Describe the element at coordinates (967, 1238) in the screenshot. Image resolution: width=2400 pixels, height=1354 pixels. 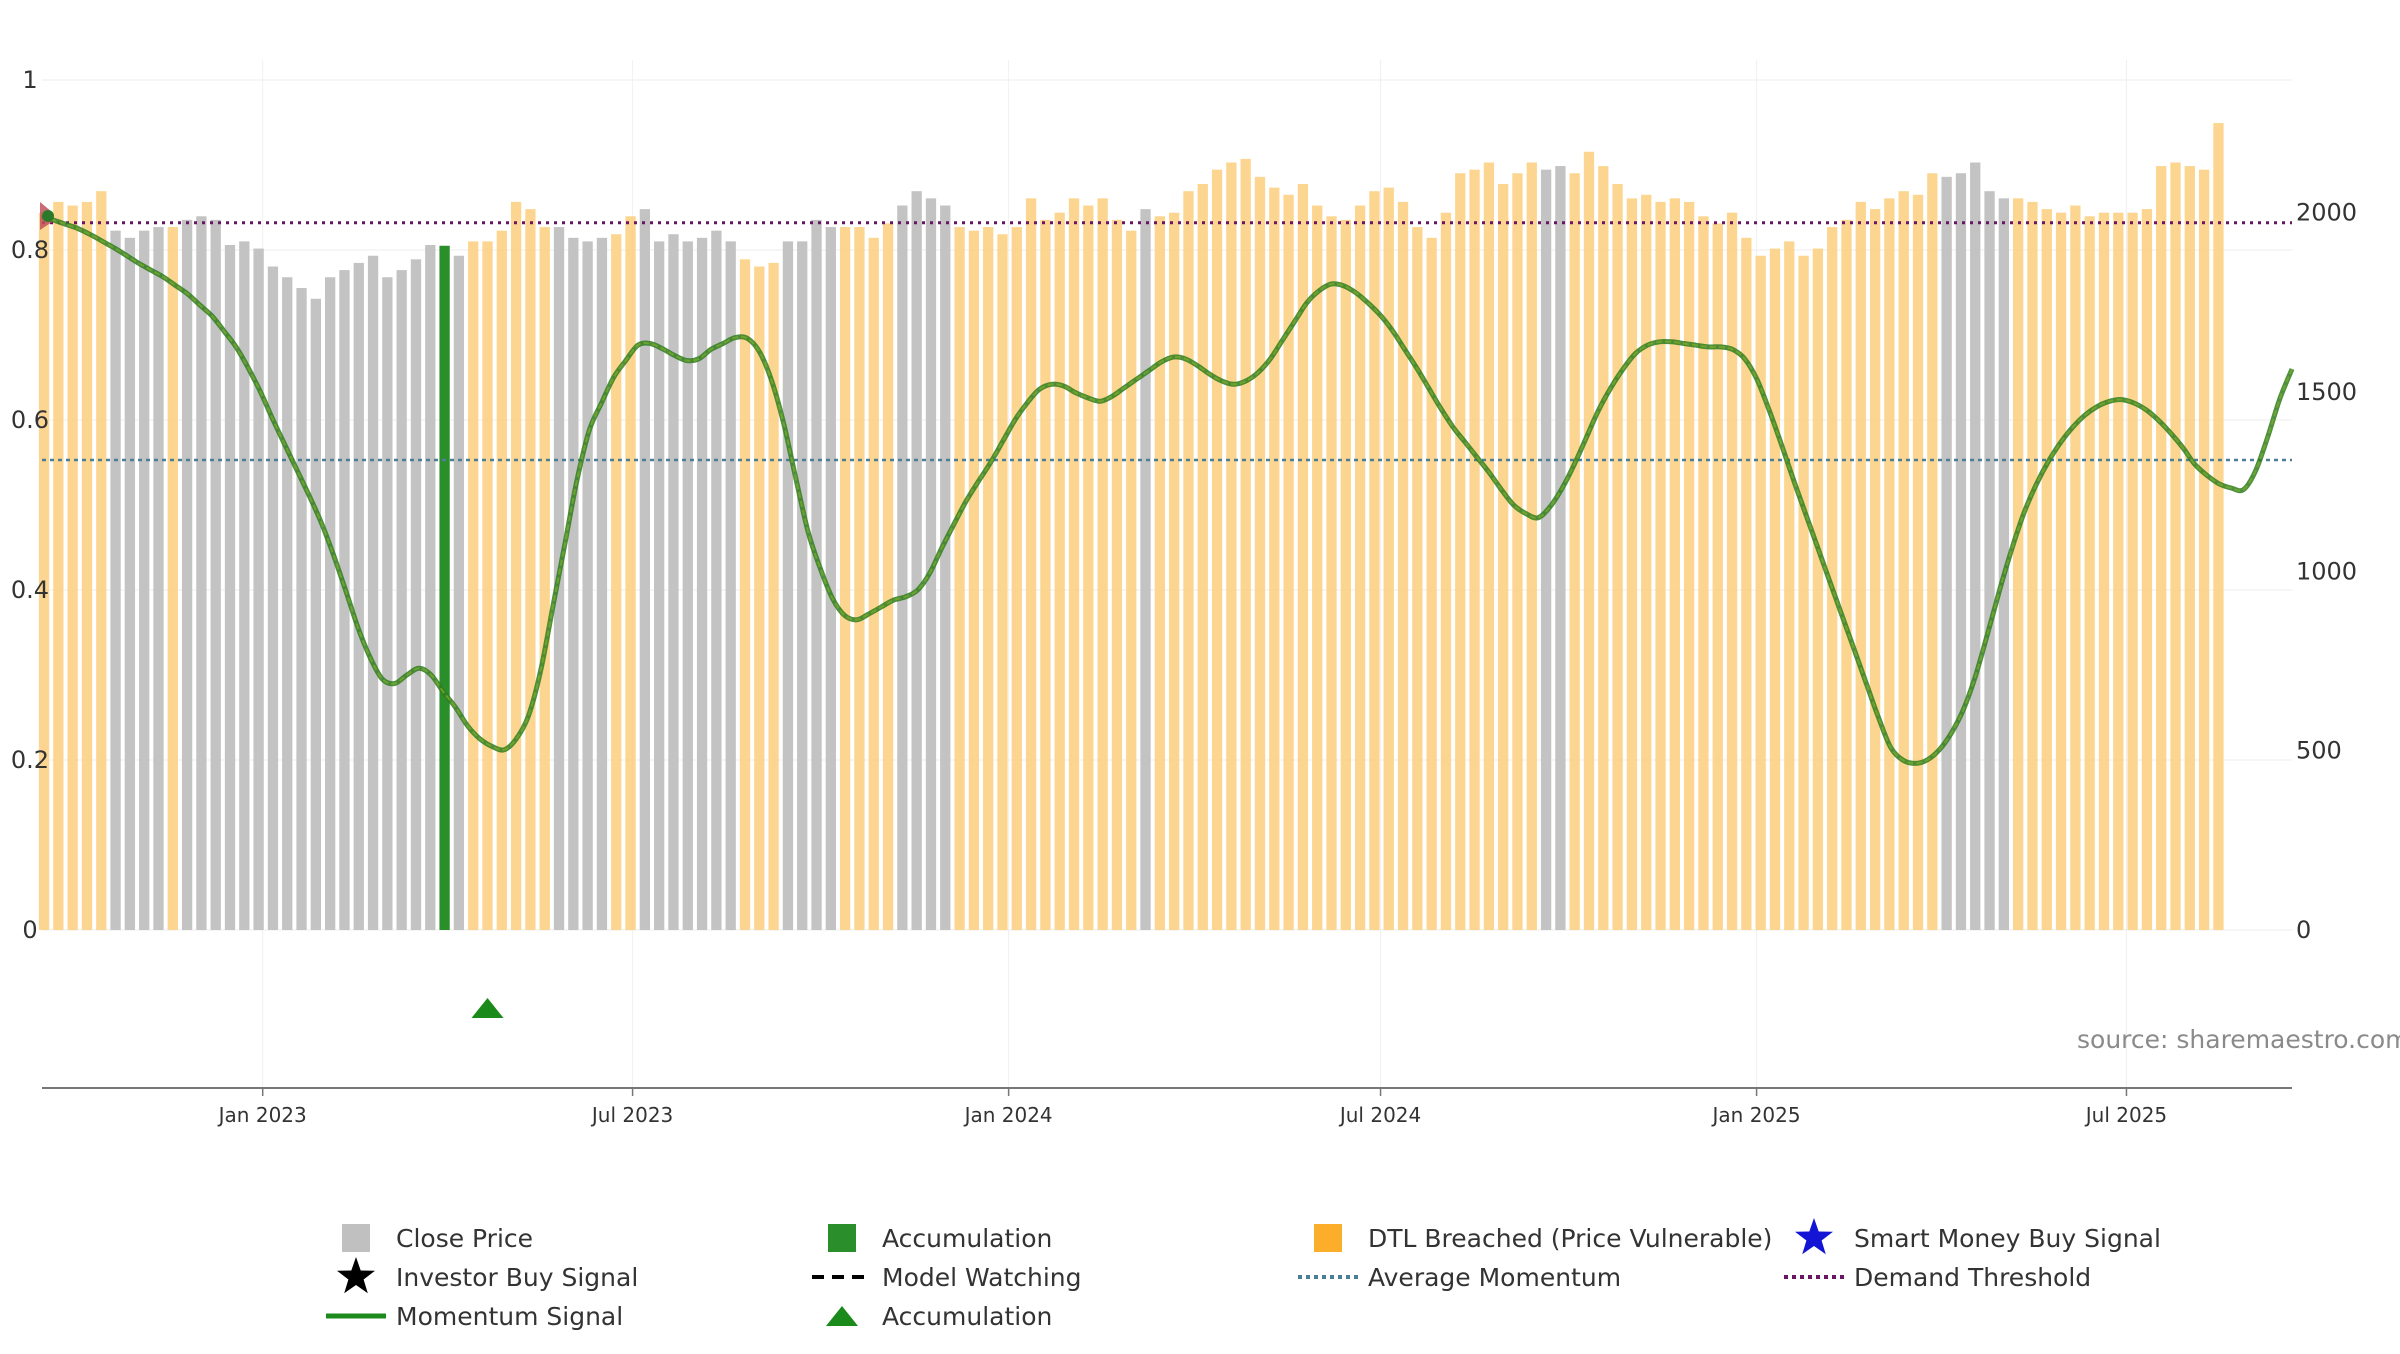
I see `legend-label: Accumulation` at that location.